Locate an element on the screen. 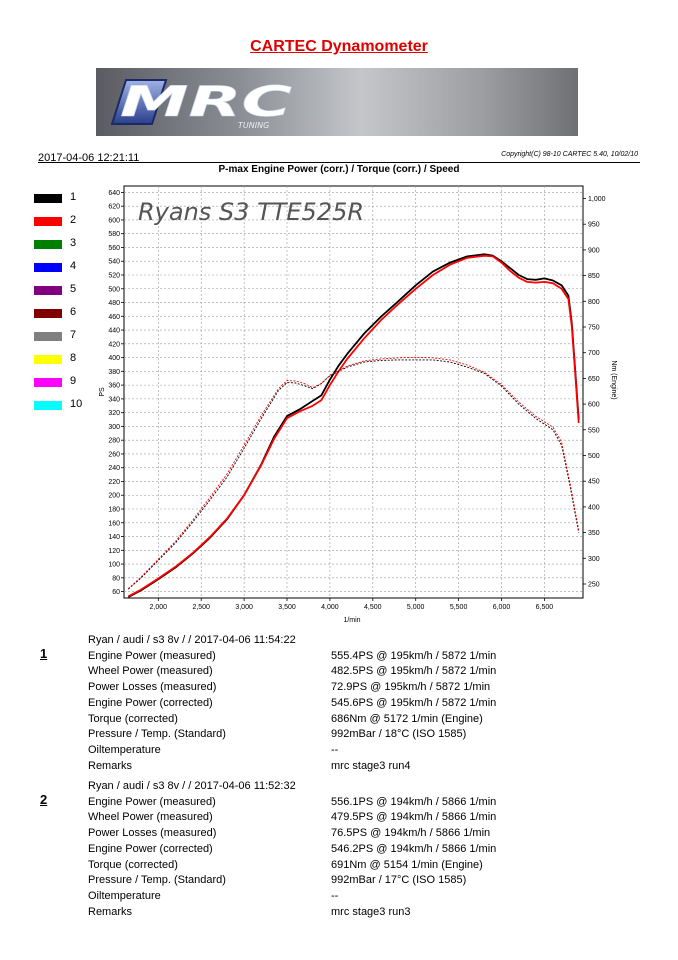 The image size is (678, 960). y-tick-label: 400 is located at coordinates (114, 358).